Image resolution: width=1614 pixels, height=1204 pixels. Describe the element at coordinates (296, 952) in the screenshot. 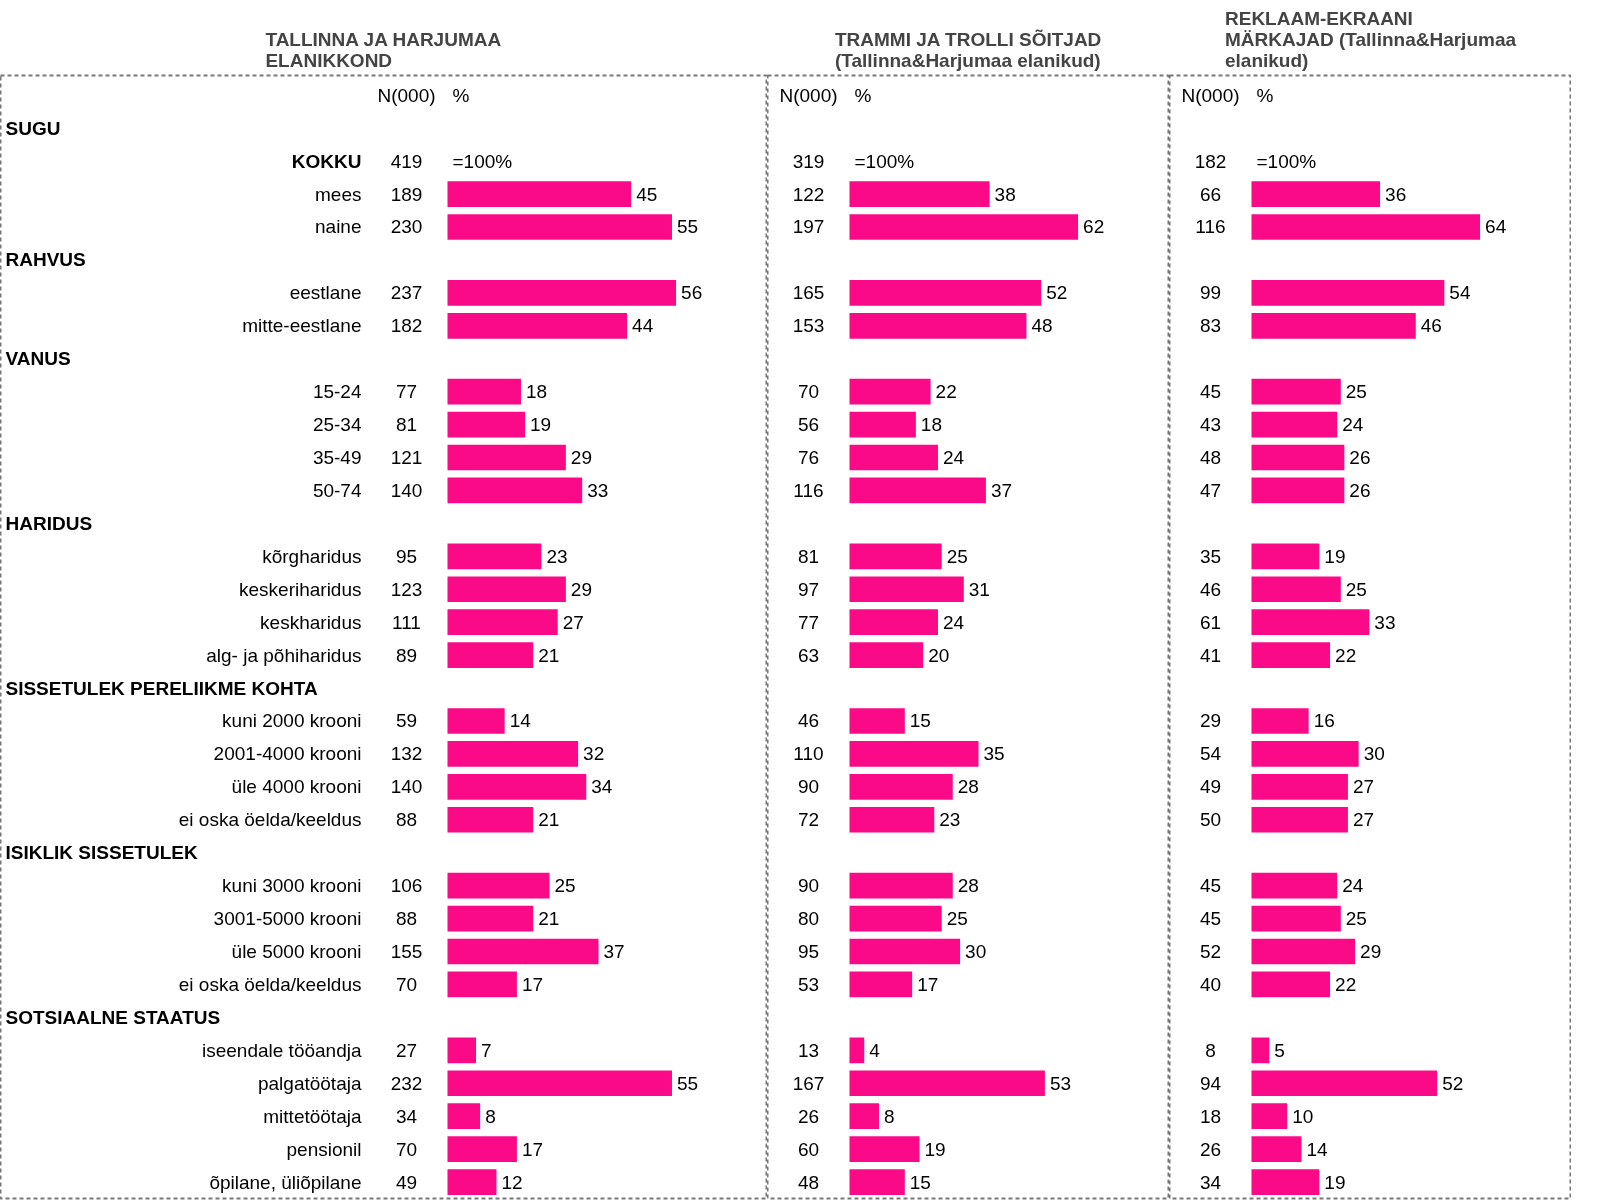

I see `y-tick-label: üle 5000 krooni` at that location.